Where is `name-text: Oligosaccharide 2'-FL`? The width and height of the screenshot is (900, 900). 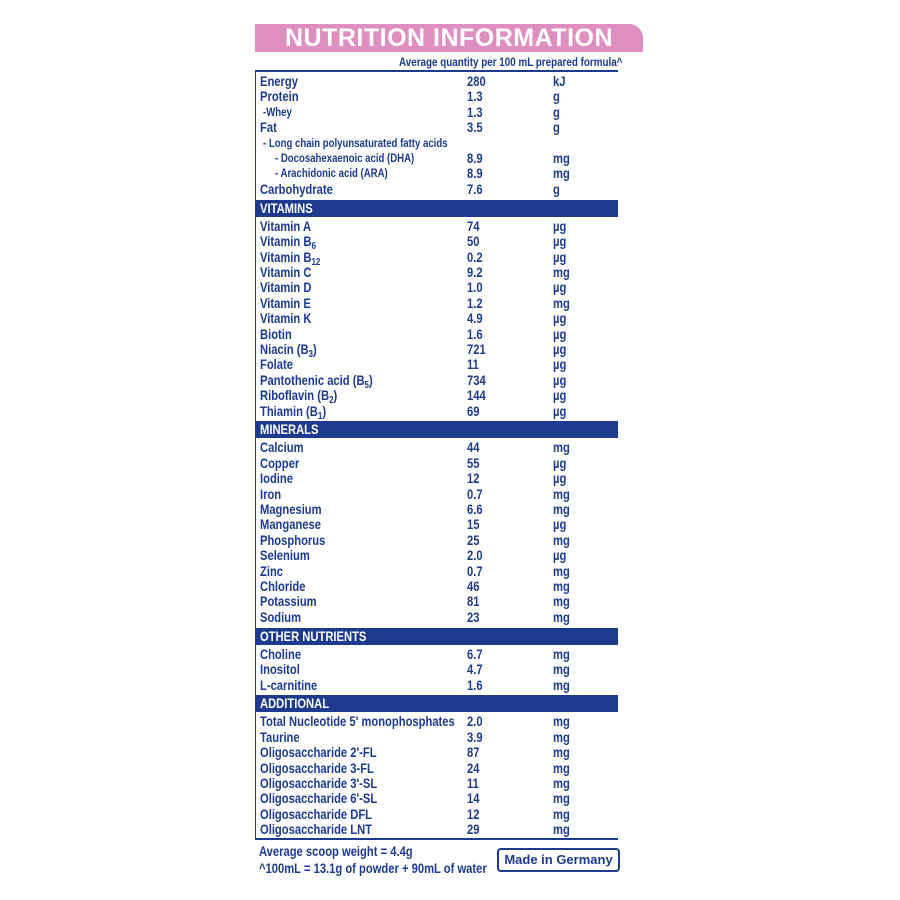 name-text: Oligosaccharide 2'-FL is located at coordinates (318, 752).